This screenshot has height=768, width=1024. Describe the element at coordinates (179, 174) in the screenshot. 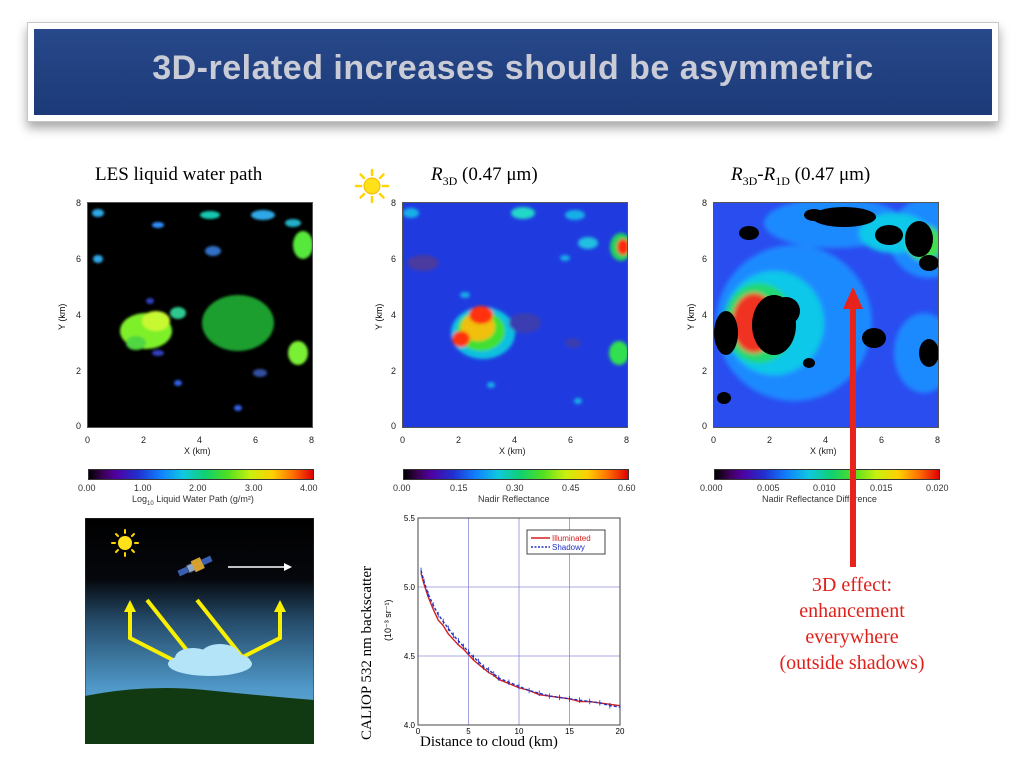

I see `lwp-panel-title: LES liquid water path` at that location.